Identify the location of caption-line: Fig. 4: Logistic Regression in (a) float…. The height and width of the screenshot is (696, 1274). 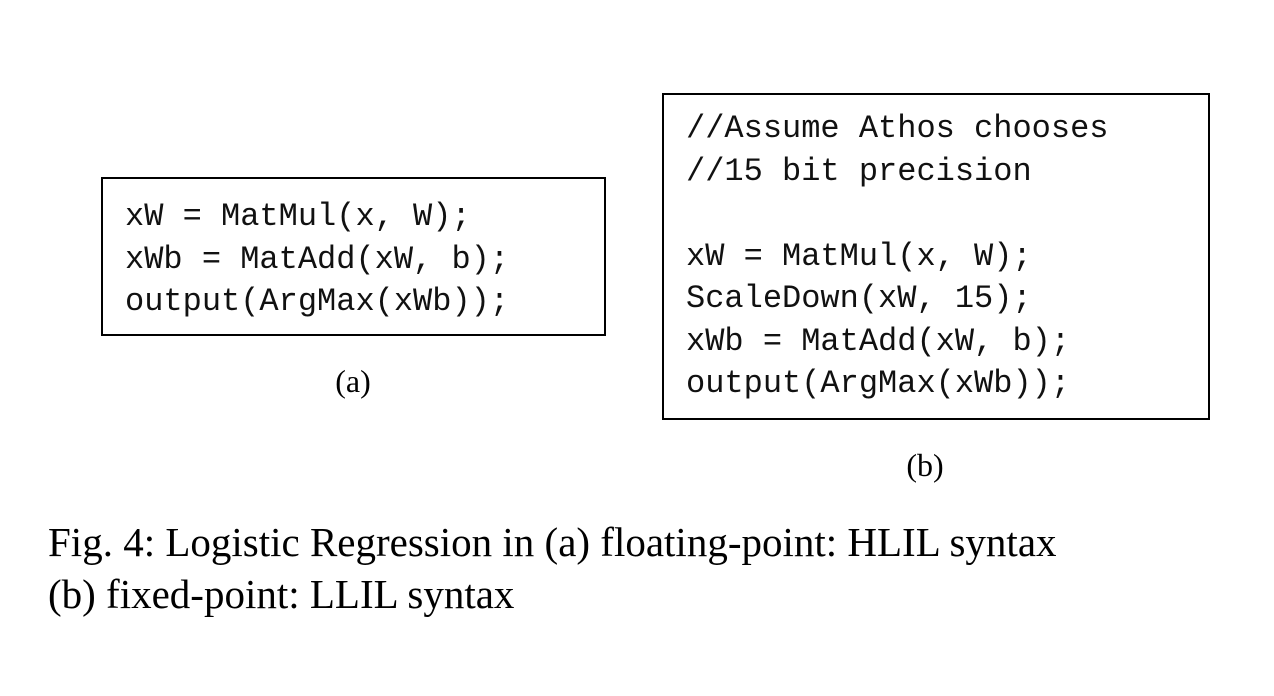
(552, 542).